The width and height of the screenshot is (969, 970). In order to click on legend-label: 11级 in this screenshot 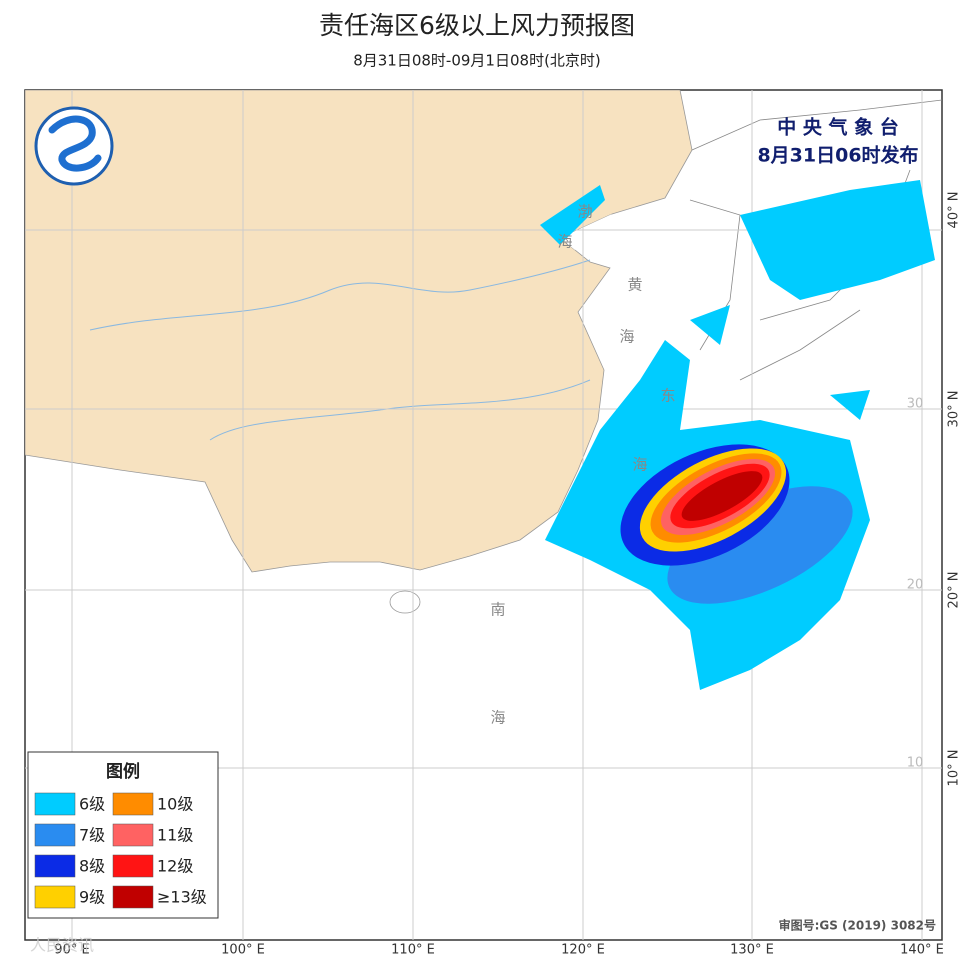, I will do `click(175, 835)`.